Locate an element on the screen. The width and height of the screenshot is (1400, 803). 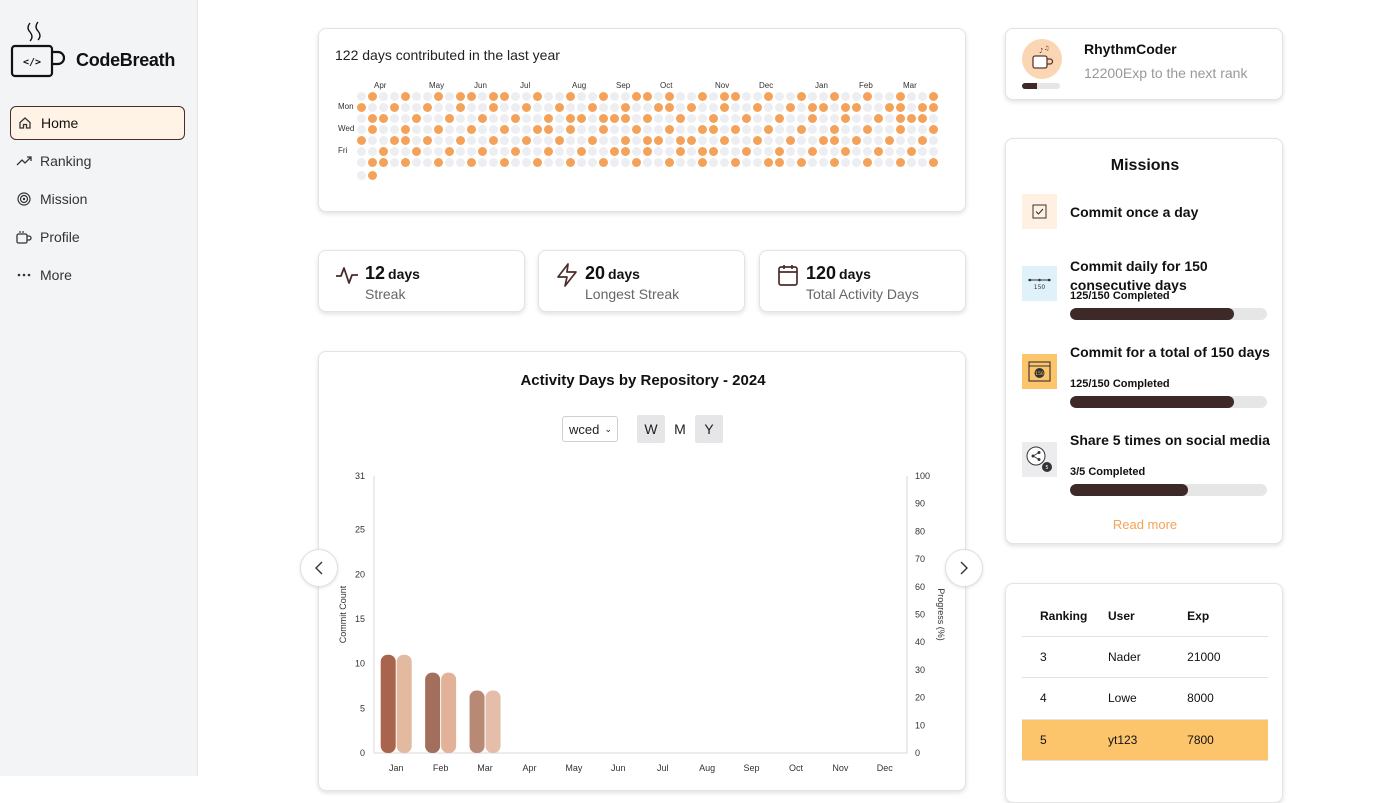
table-row: 4 Lowe 8000 is located at coordinates (1145, 698).